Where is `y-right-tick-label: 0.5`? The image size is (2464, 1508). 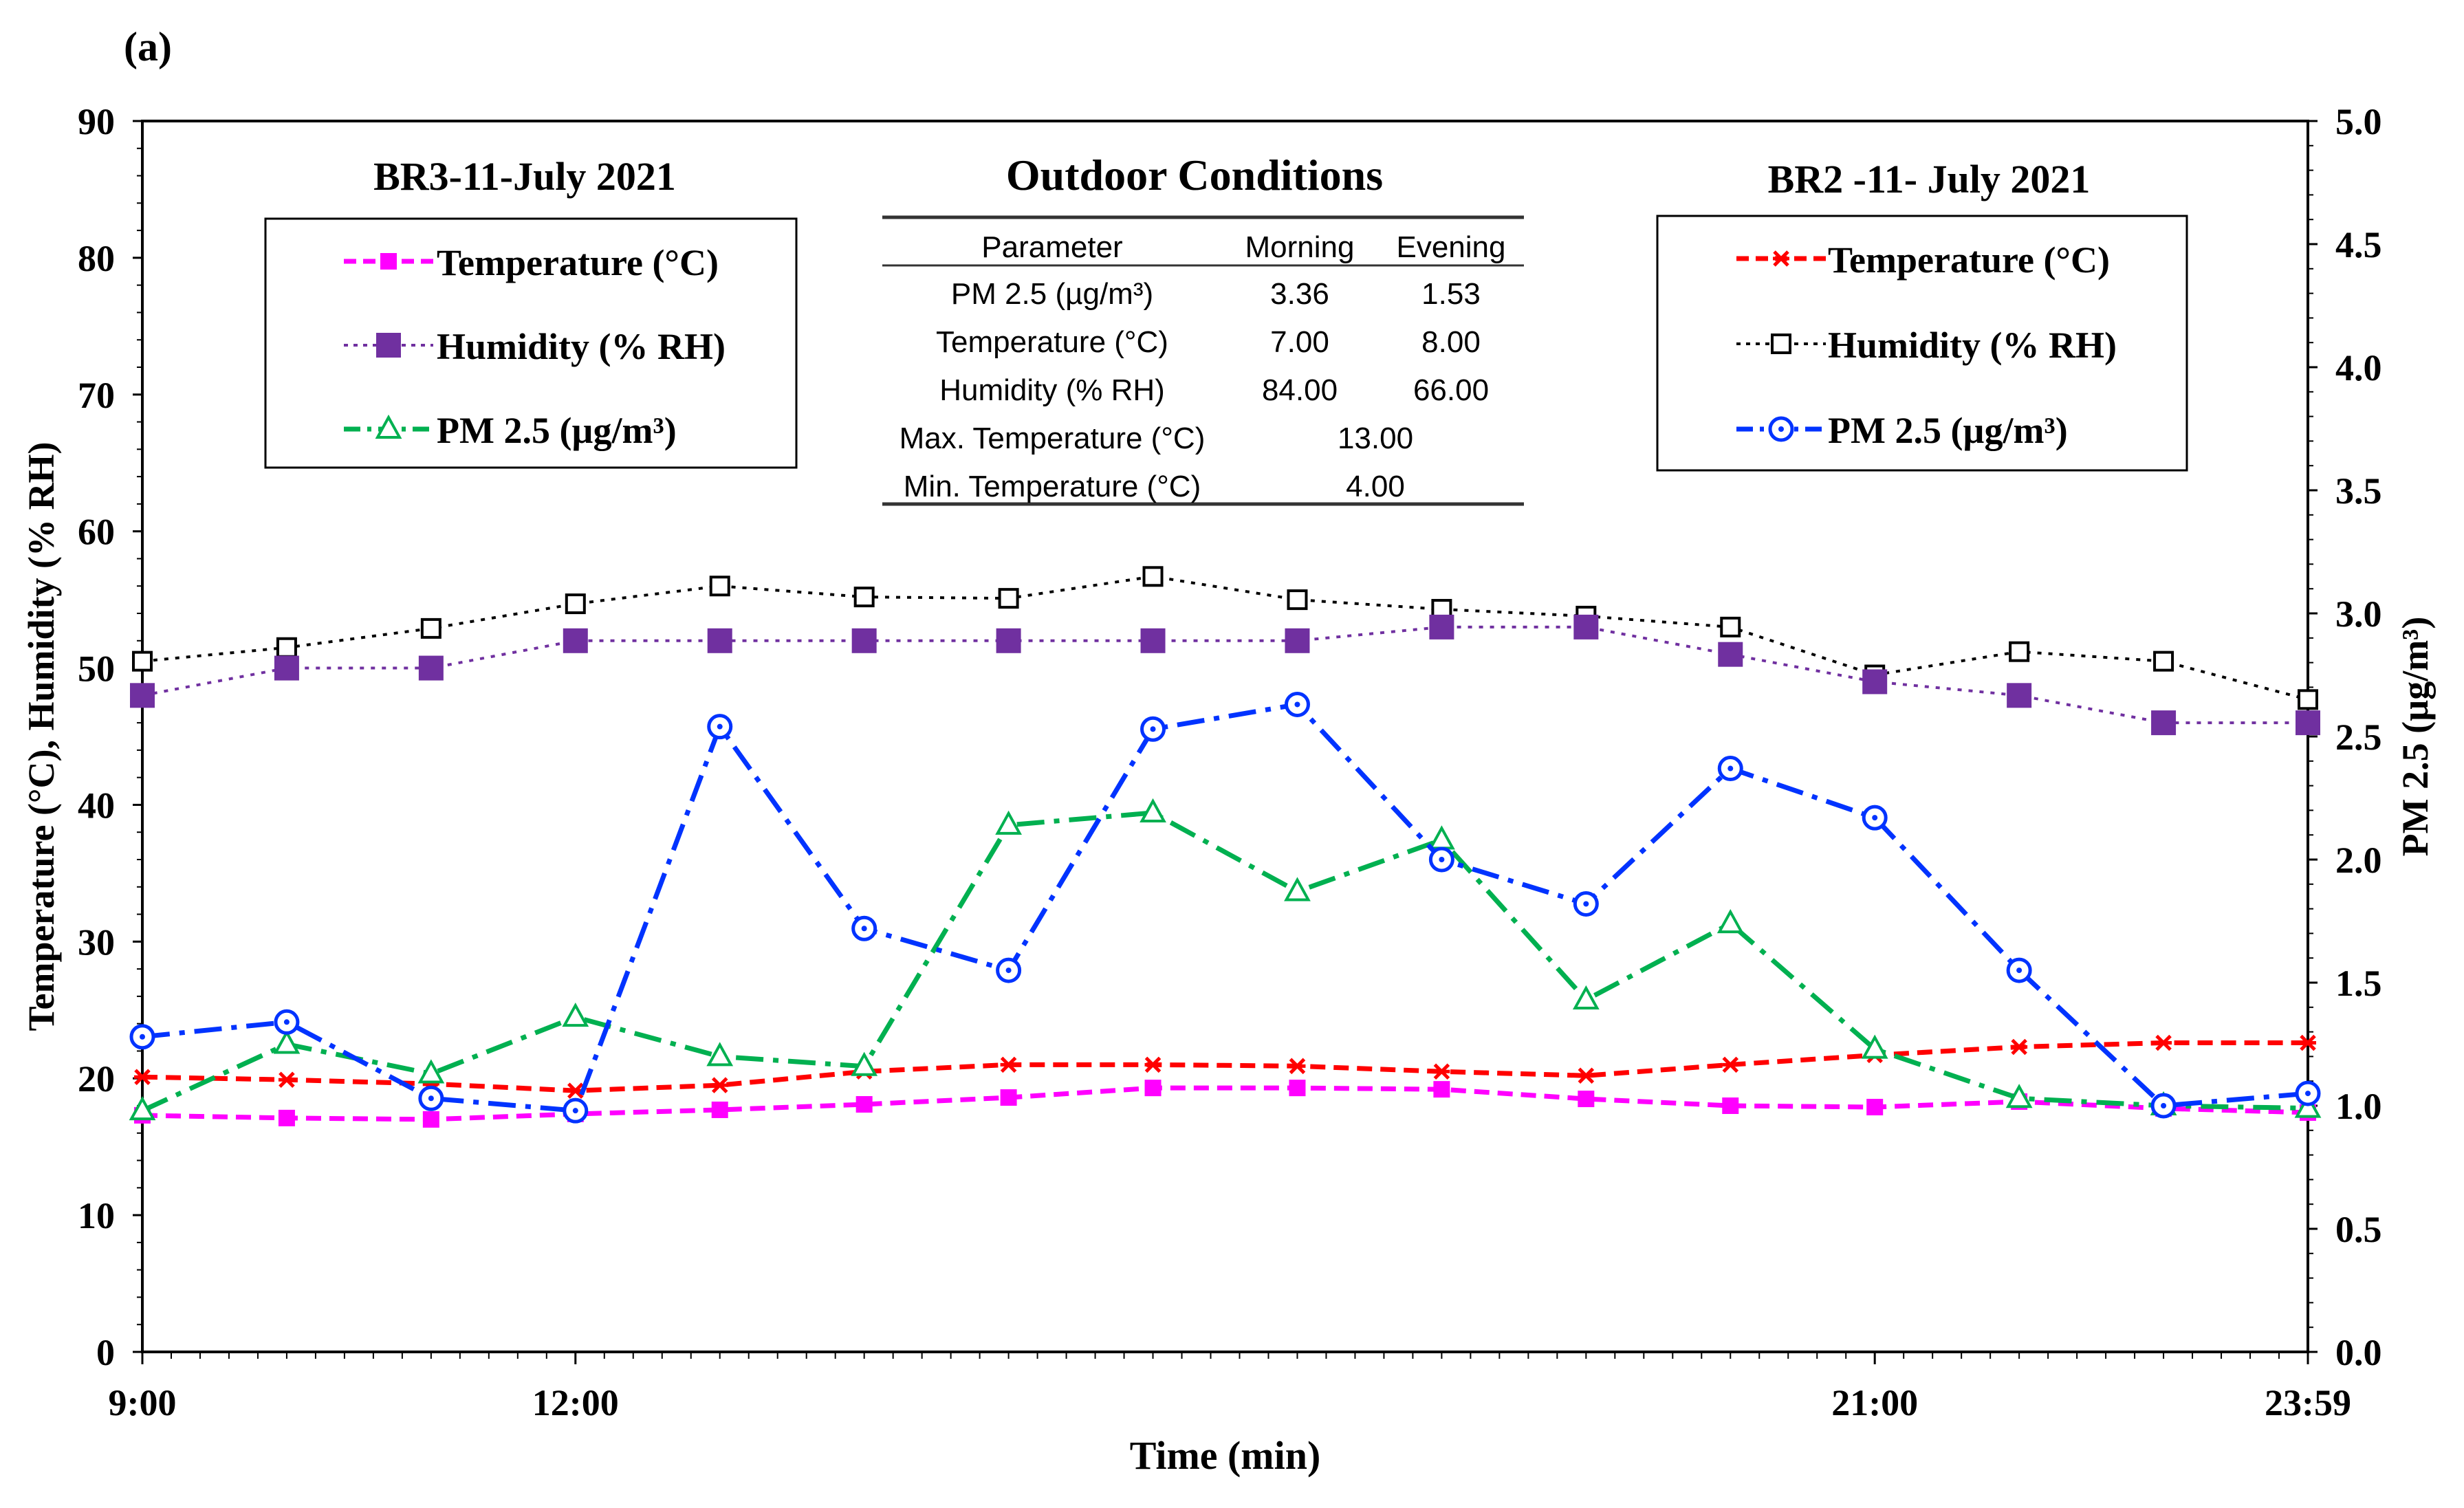 y-right-tick-label: 0.5 is located at coordinates (2358, 1230).